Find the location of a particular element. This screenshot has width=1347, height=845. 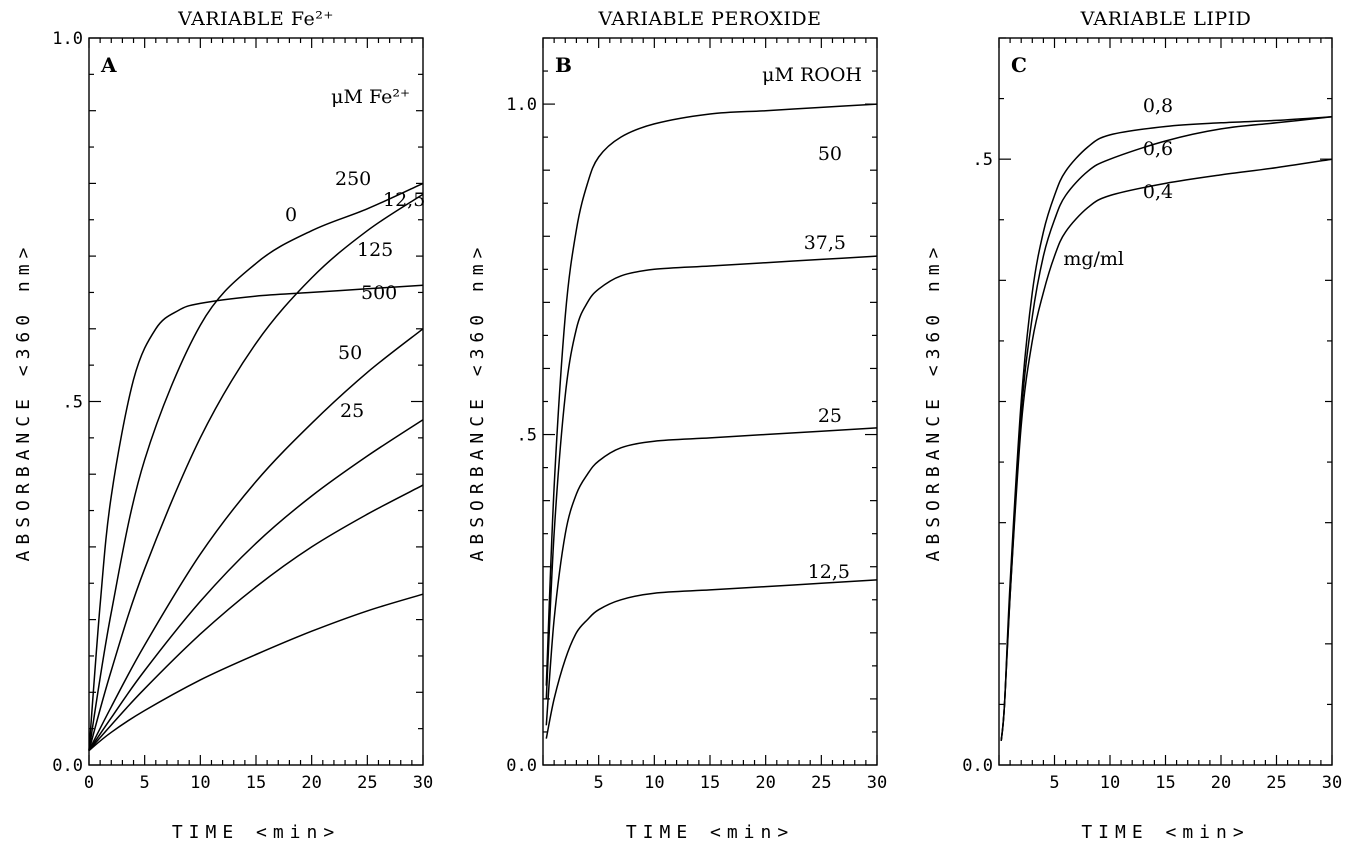

unit-label: μM Fe²⁺ is located at coordinates (370, 97).